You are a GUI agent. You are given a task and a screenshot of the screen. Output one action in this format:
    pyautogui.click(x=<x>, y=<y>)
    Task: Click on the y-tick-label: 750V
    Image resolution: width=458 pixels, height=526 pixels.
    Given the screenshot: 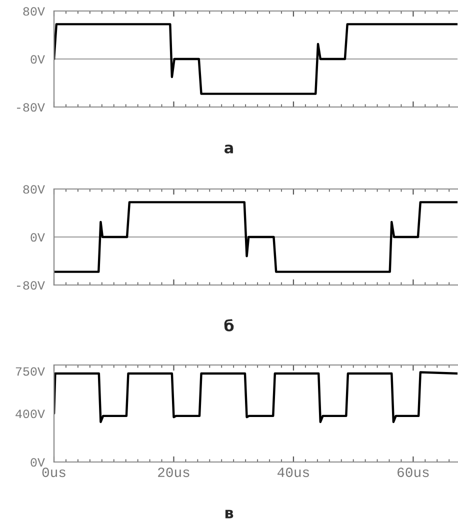 What is the action you would take?
    pyautogui.click(x=30, y=371)
    